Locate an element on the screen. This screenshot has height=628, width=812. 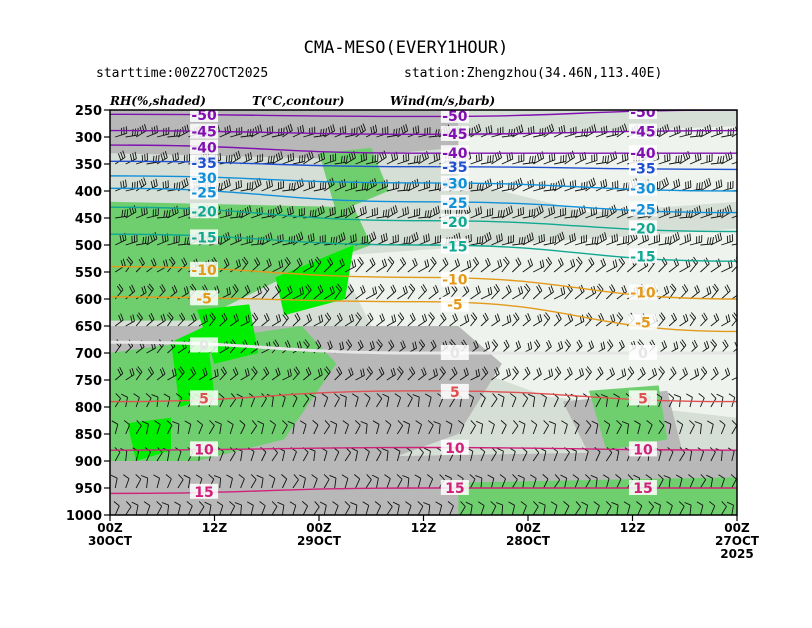
temp-contour-label: -45 is located at coordinates (454, 135).